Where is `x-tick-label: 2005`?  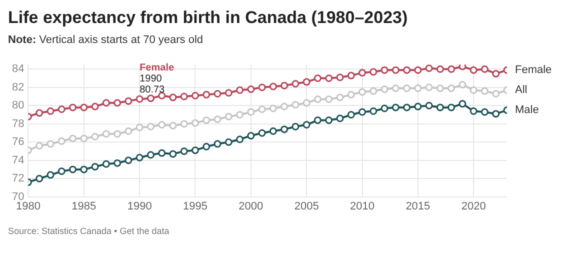
x-tick-label: 2005 is located at coordinates (306, 206).